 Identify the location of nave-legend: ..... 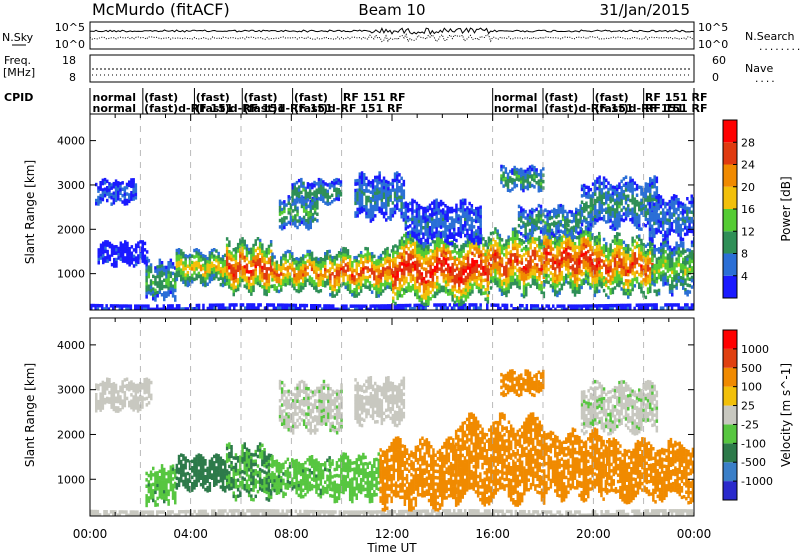
(765, 80).